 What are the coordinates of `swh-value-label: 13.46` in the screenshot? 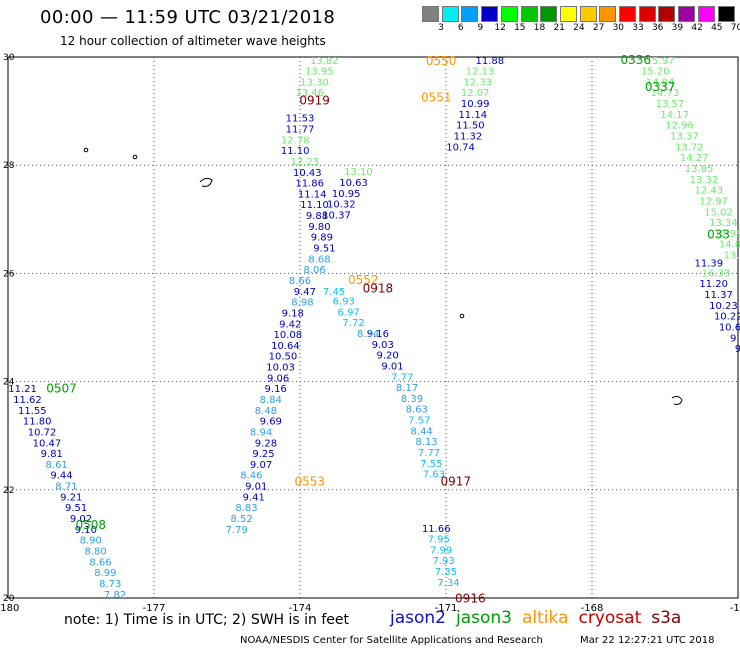 It's located at (309, 93).